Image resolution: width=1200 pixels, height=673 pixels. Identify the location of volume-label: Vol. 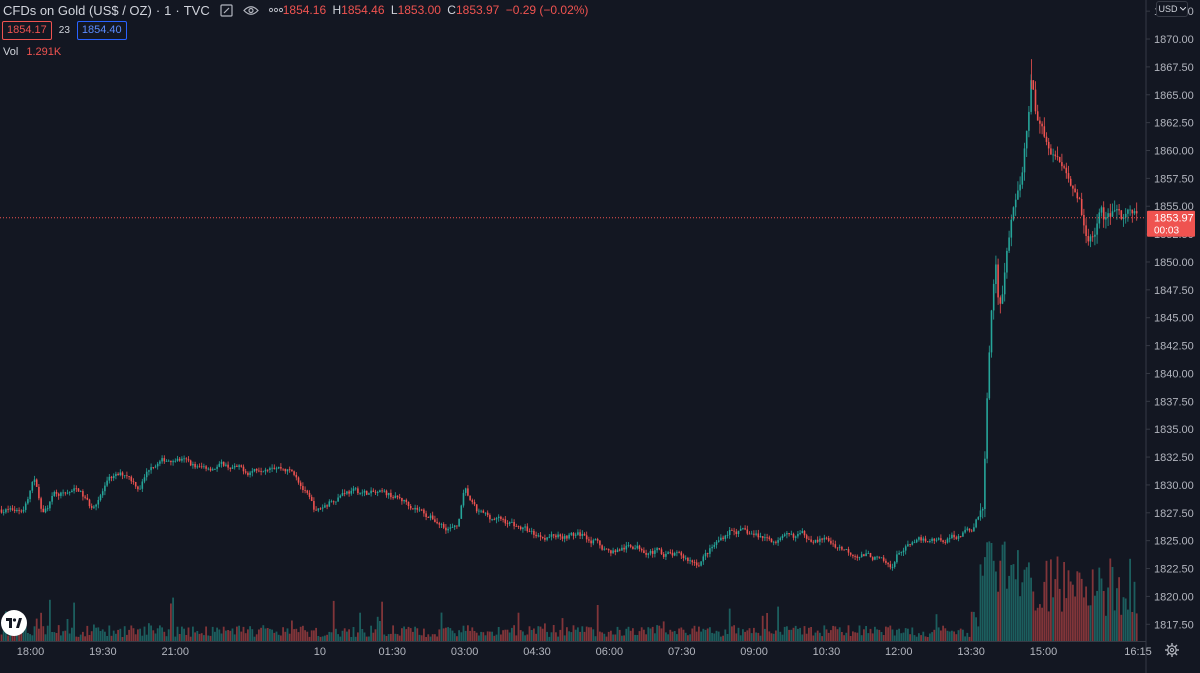
(11, 52).